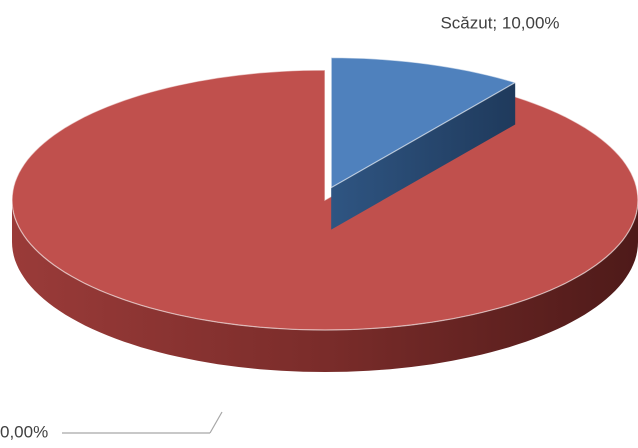  I want to click on slice-side, so click(423, 156).